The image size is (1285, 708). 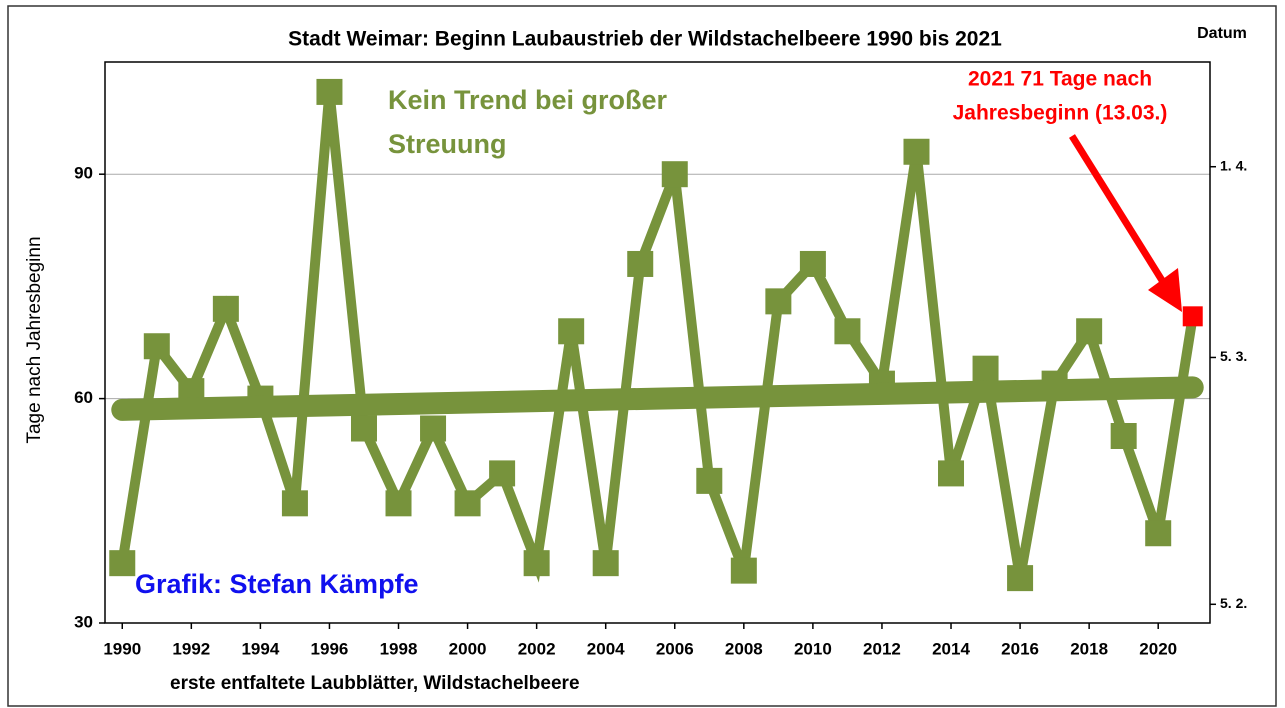 What do you see at coordinates (657, 398) in the screenshot?
I see `trend-line` at bounding box center [657, 398].